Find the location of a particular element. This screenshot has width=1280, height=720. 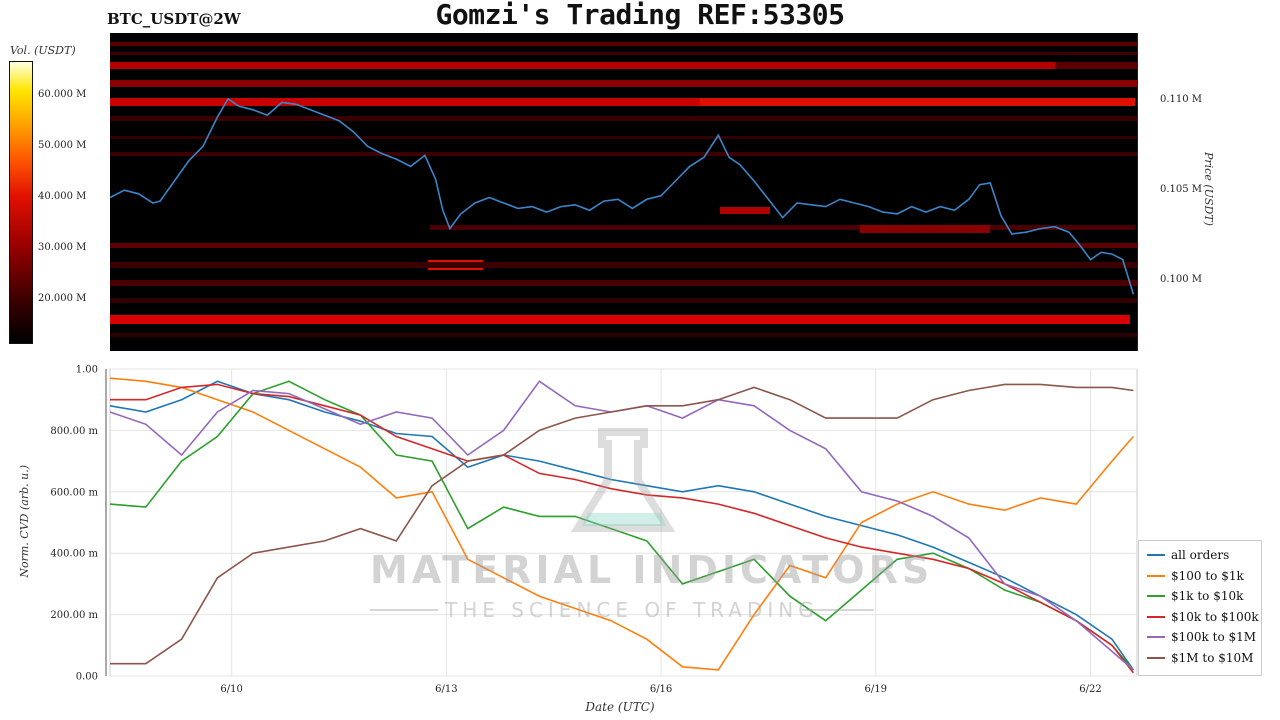

legend-entry: $100k to $1M is located at coordinates (1204, 637).